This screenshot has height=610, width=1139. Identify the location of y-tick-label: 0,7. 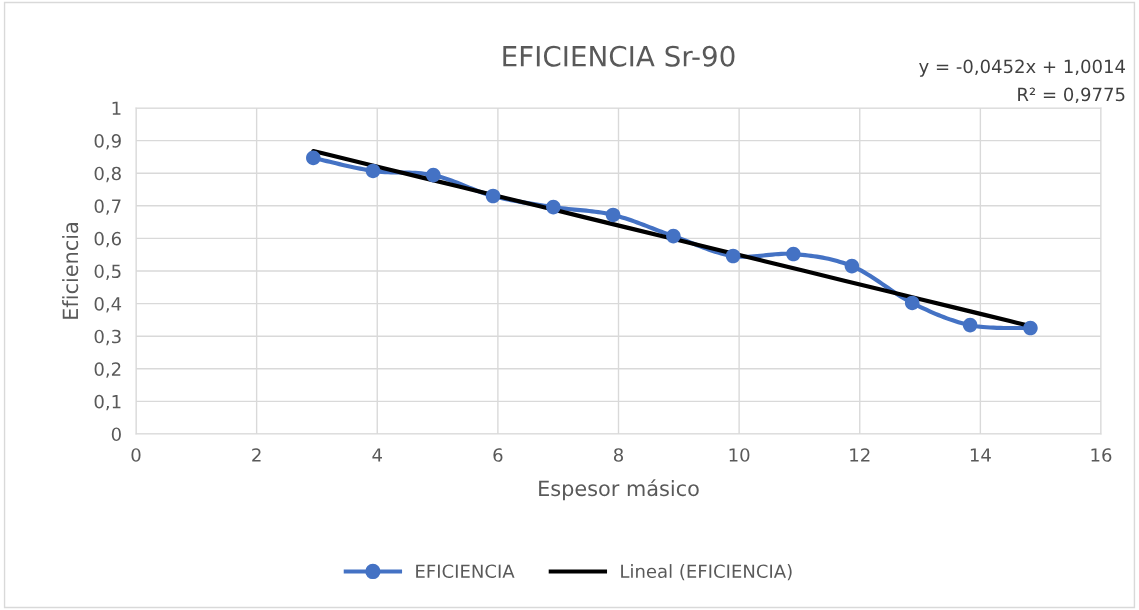
(107, 207).